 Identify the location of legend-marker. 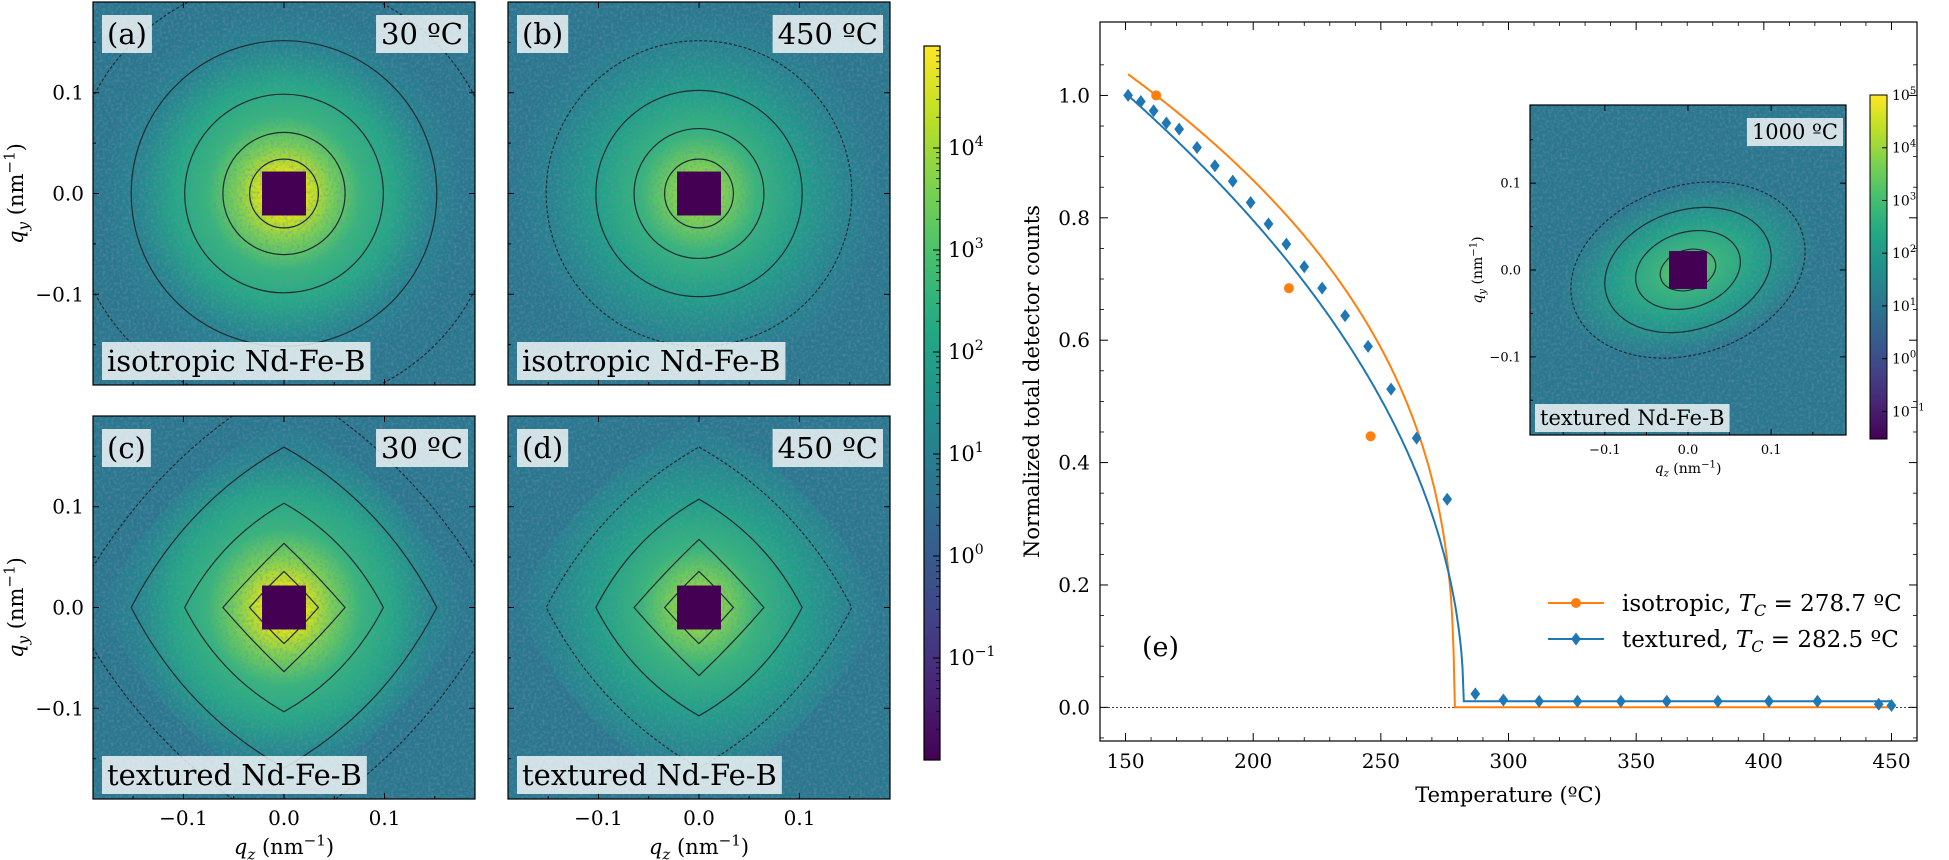
(1576, 639).